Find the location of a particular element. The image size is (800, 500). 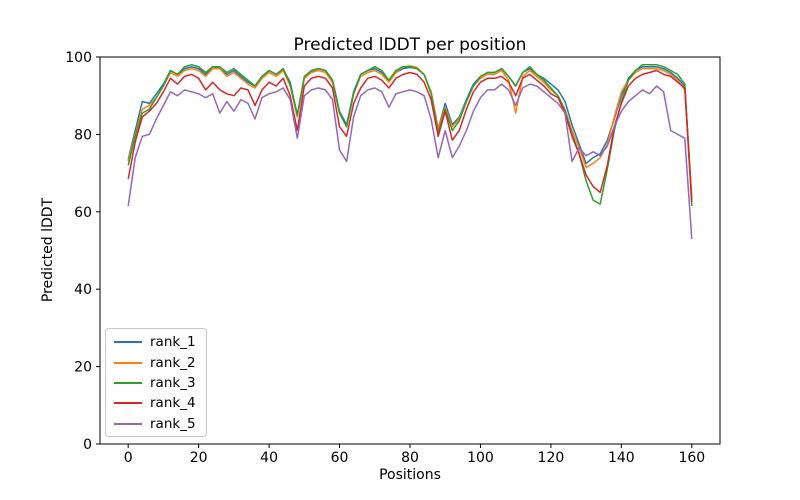

y-tick-label: 80 is located at coordinates (83, 135).